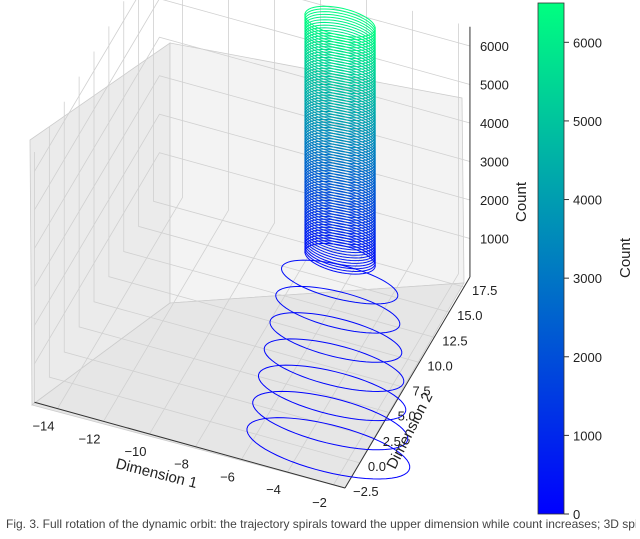 This screenshot has height=539, width=640. I want to click on y-tick-label: 17.5, so click(484, 290).